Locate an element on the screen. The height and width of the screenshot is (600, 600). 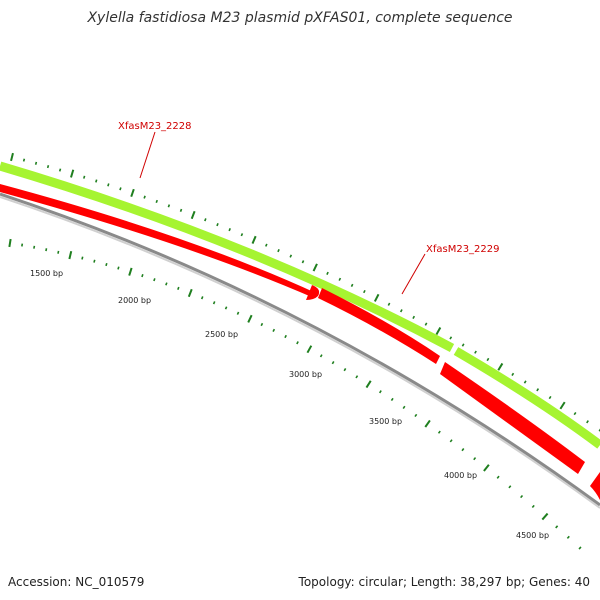
tick-label-4000: 4000 bp is located at coordinates (460, 475).